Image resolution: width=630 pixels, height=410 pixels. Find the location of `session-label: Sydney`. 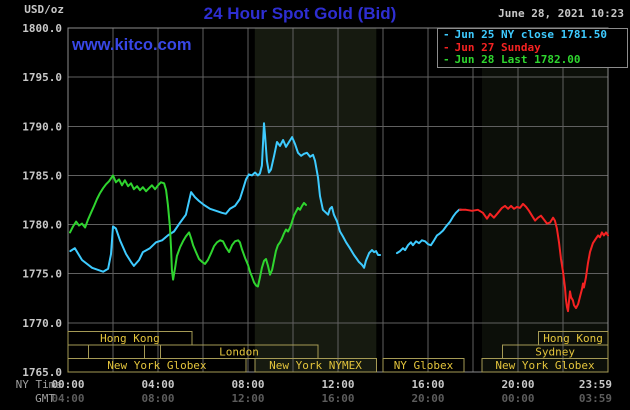

session-label: Sydney is located at coordinates (555, 352).